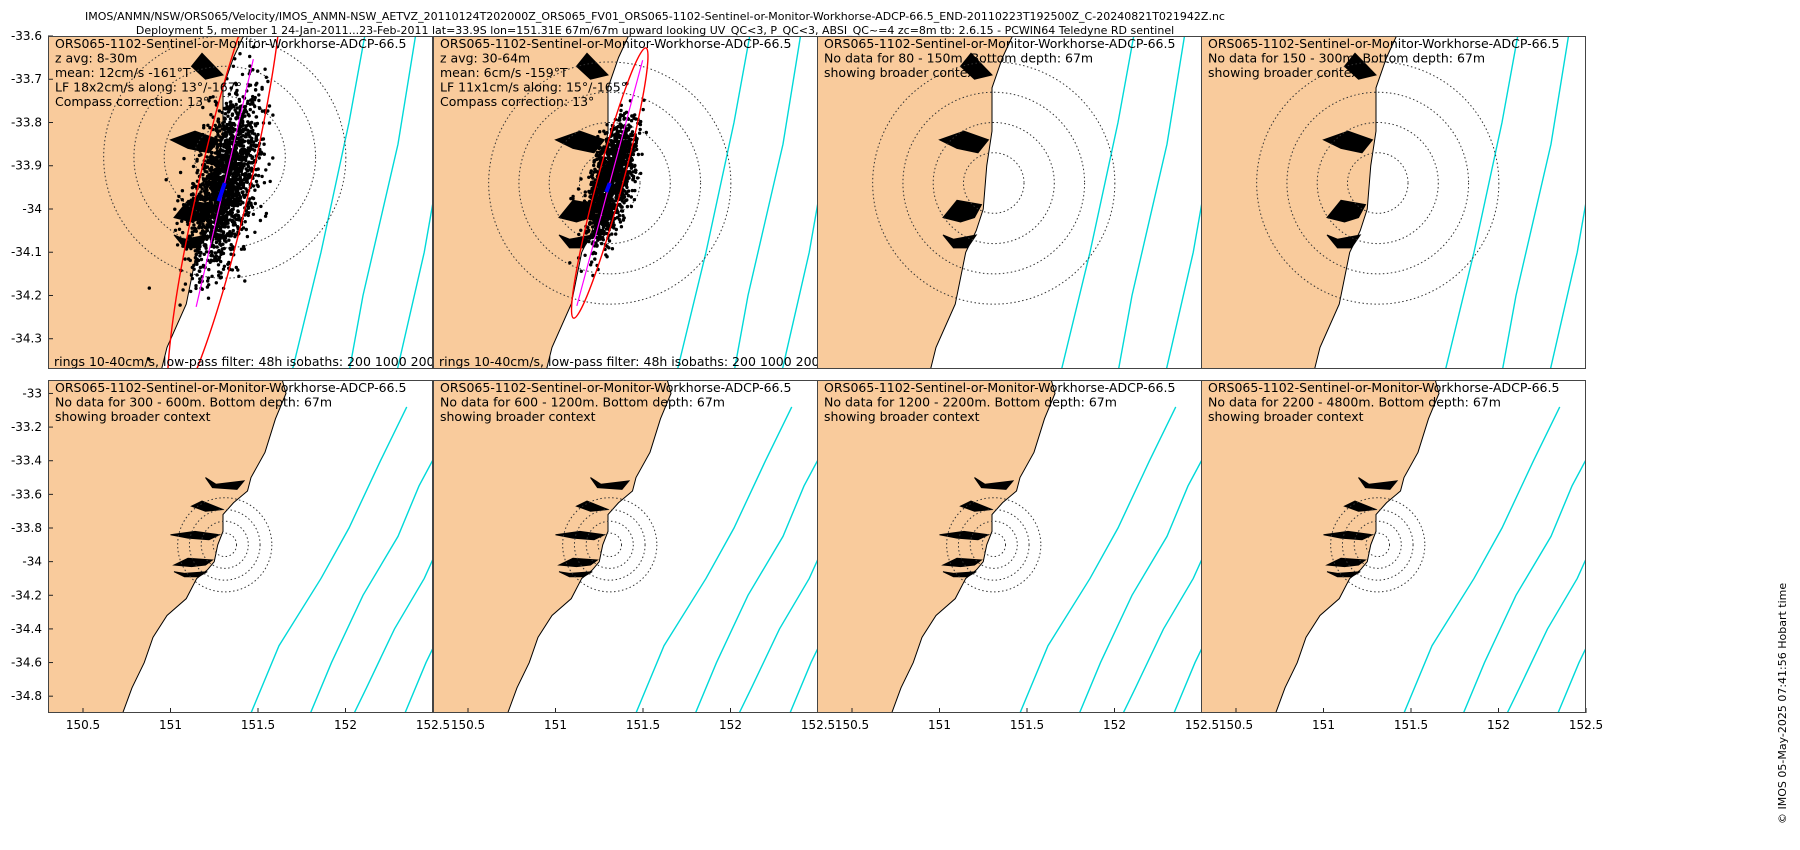 This screenshot has width=1800, height=850. I want to click on panel-text-line: LF 11x1cm/s along: 15°/-165°, so click(533, 87).